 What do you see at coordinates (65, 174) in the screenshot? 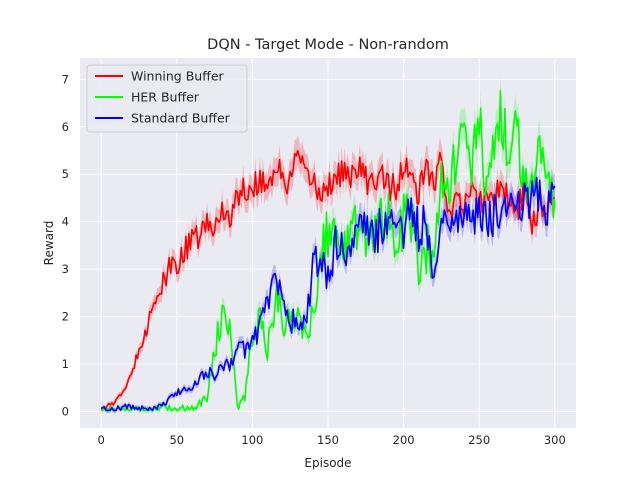
I see `y-tick-label: 5` at bounding box center [65, 174].